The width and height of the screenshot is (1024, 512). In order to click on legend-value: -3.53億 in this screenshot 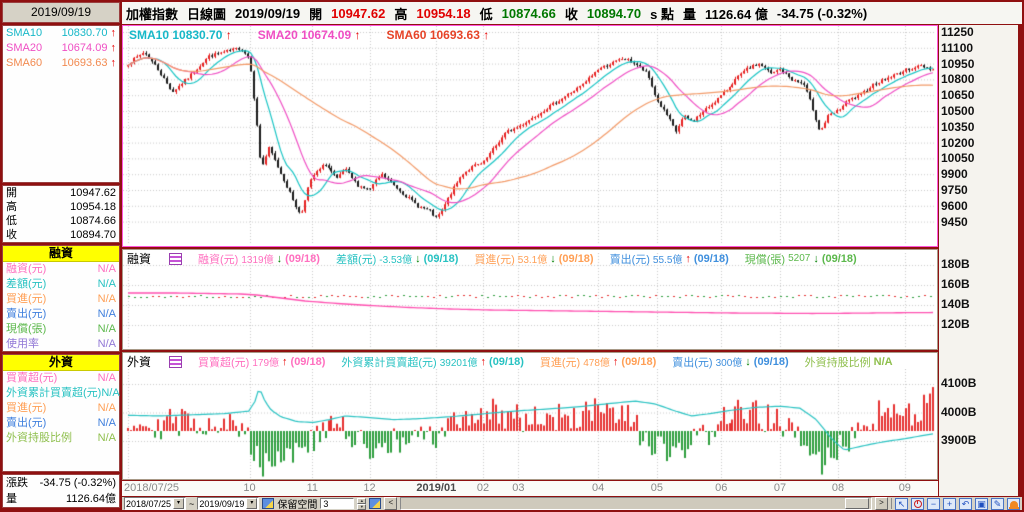, I will do `click(396, 260)`.